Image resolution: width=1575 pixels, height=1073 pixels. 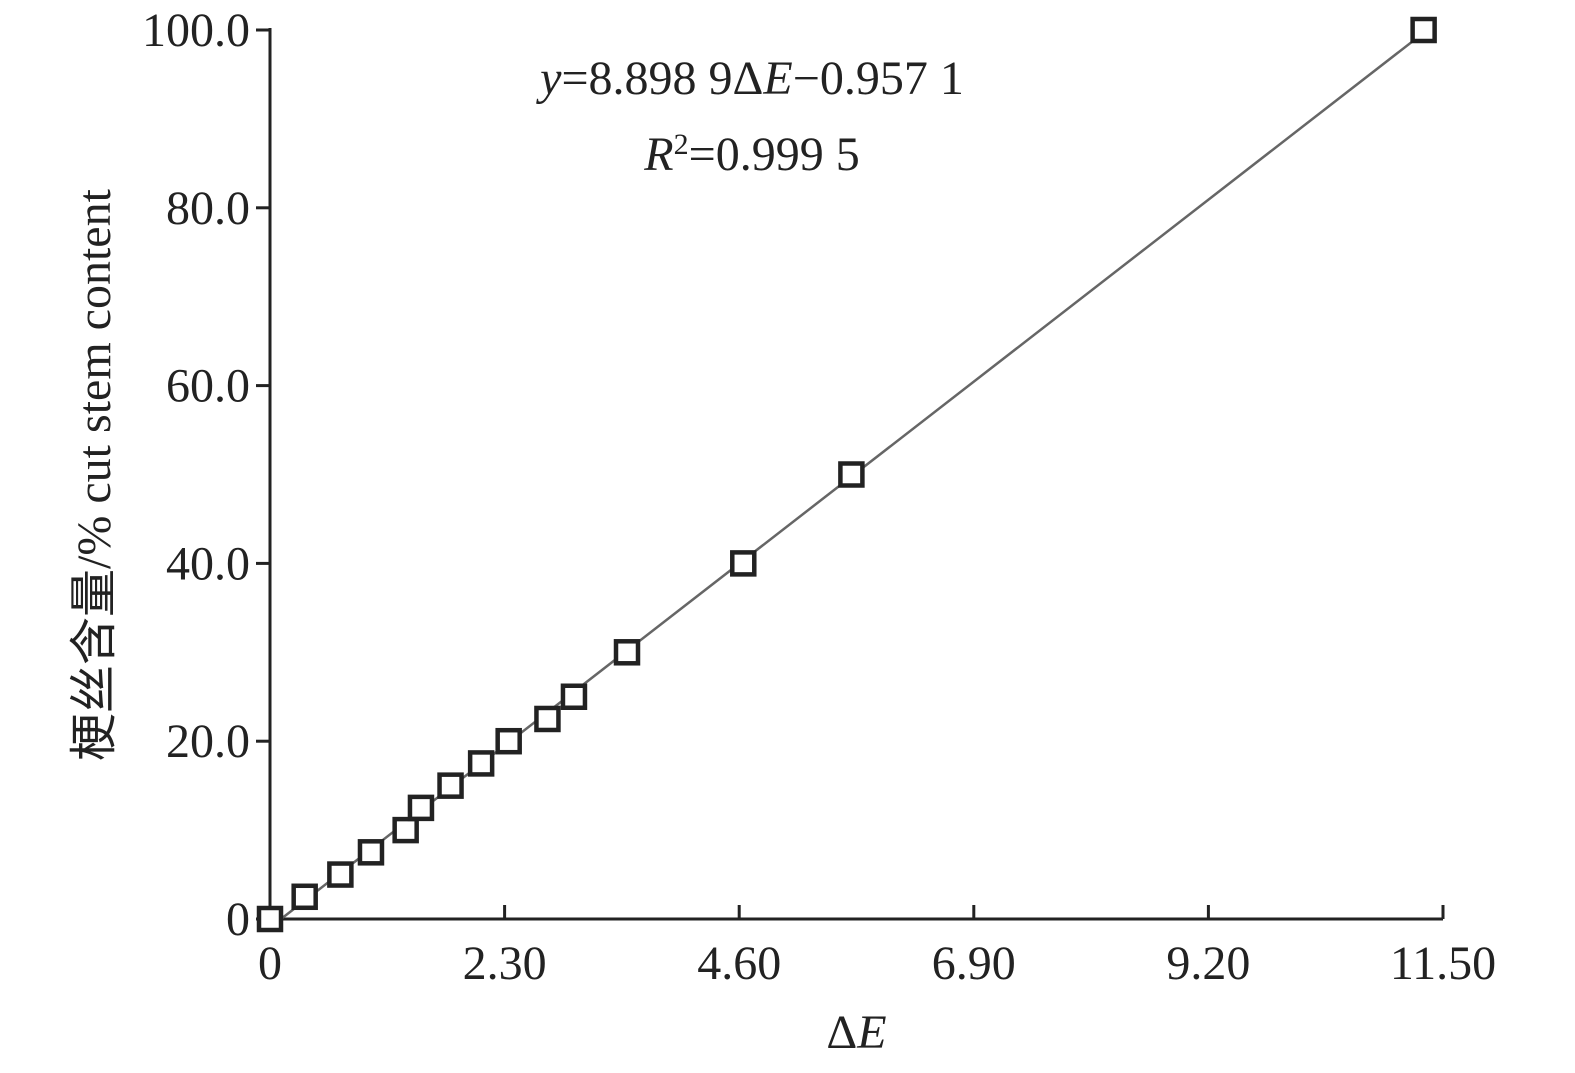 I want to click on x-tick-label: 0, so click(x=270, y=963).